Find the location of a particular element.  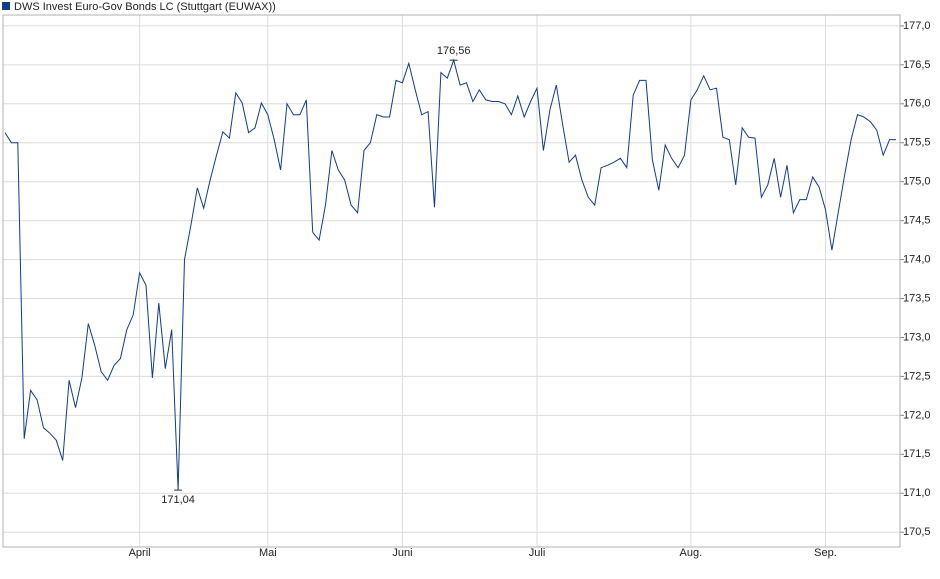

y-tick-label: 173,0 is located at coordinates (917, 337).